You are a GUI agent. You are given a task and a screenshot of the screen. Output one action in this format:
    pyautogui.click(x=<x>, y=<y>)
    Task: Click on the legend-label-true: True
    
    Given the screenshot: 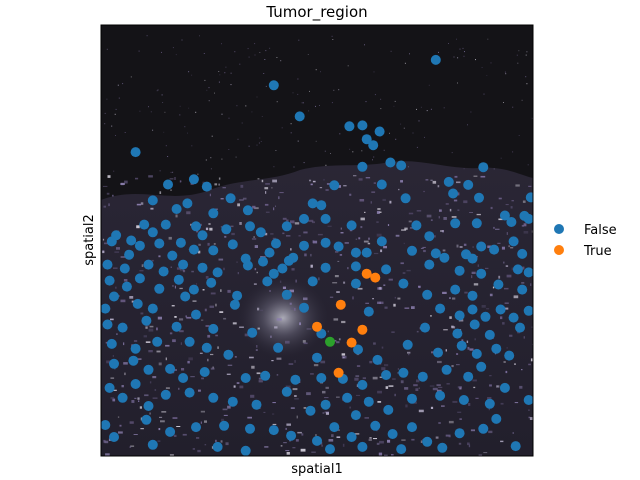 What is the action you would take?
    pyautogui.click(x=597, y=251)
    